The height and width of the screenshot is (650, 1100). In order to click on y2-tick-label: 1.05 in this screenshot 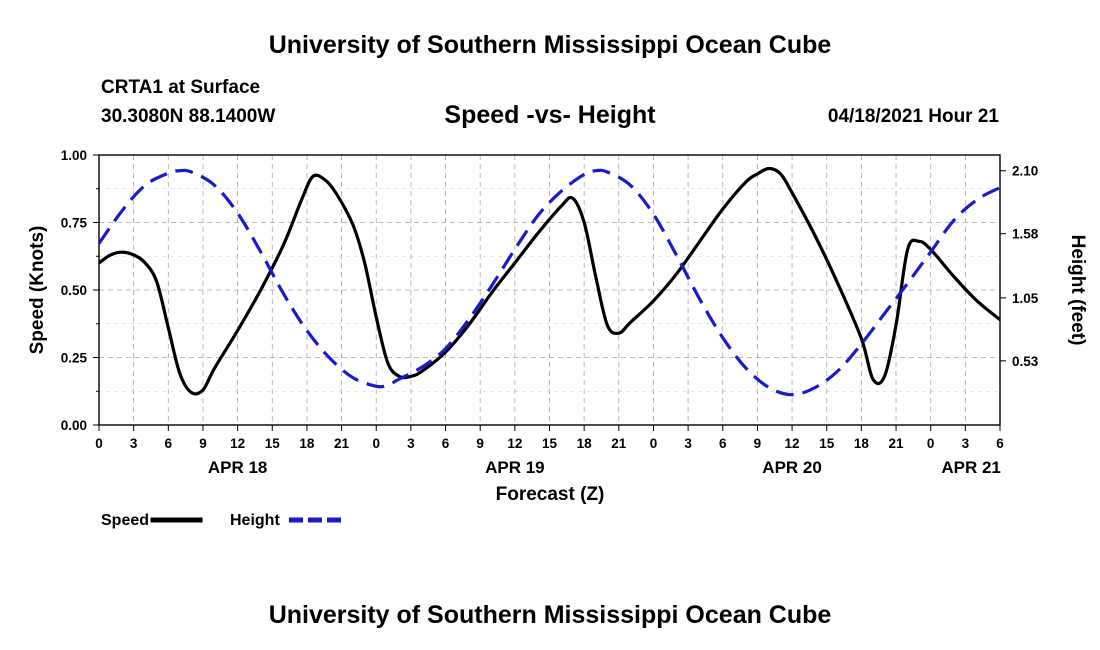, I will do `click(1025, 298)`.